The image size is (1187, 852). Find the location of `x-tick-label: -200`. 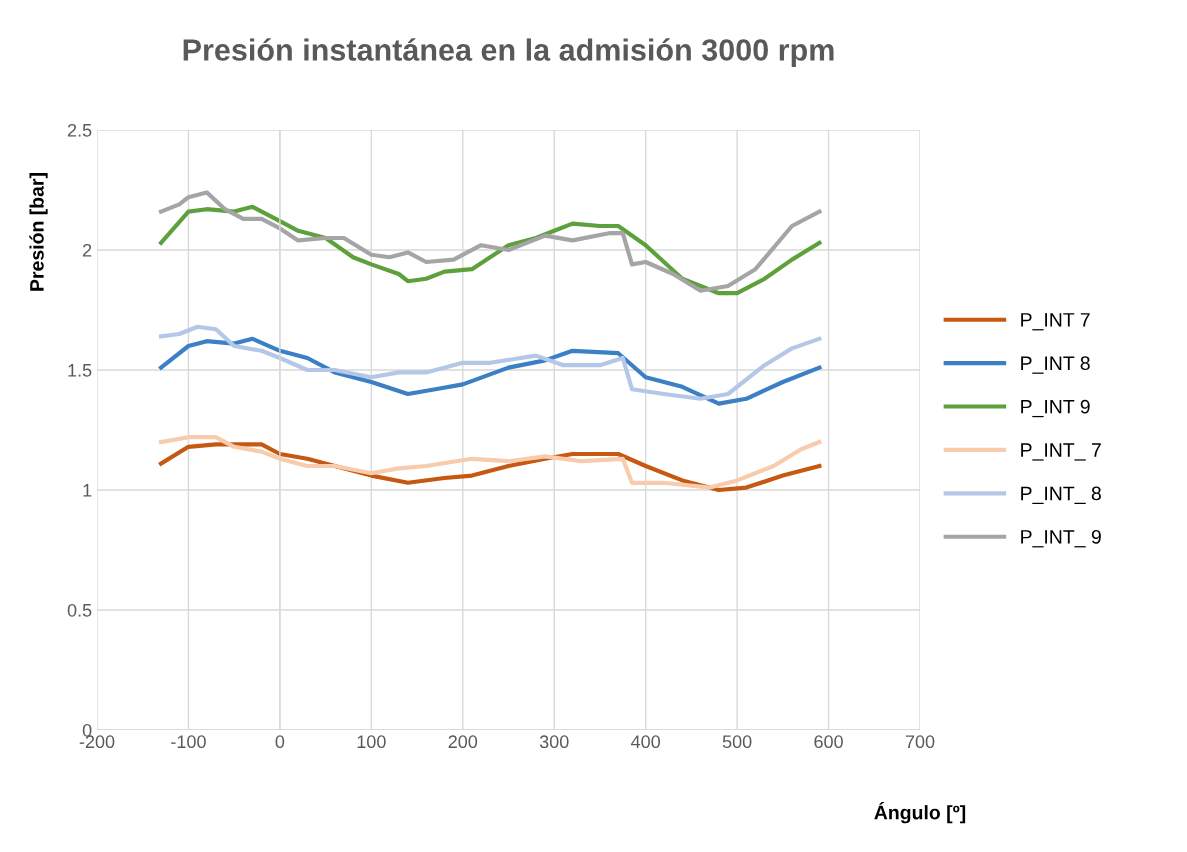

x-tick-label: -200 is located at coordinates (97, 742).